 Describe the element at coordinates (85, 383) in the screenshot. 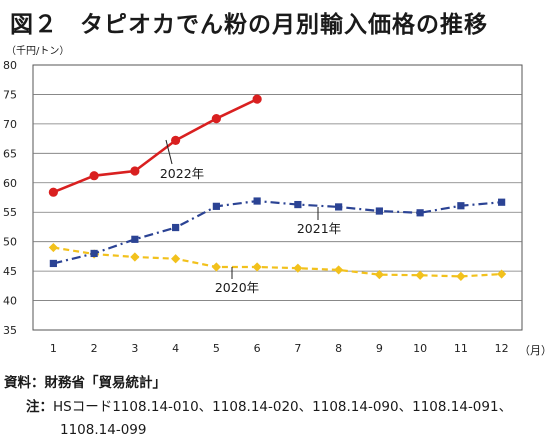

I see `source-note: 資料：財務省「貿易統計」` at that location.